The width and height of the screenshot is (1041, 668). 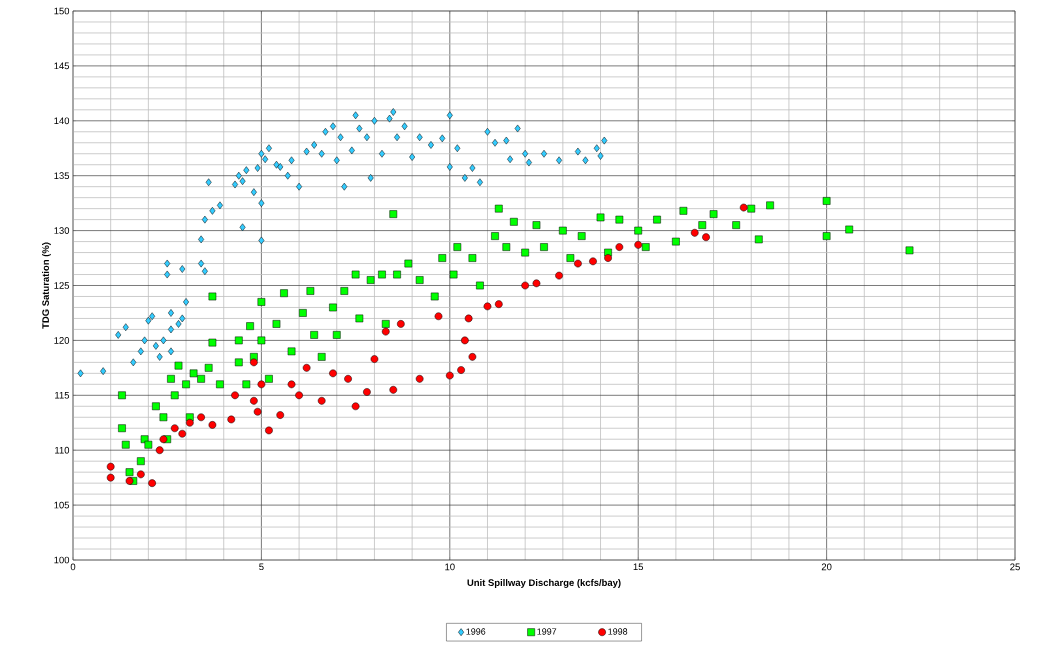 What do you see at coordinates (62, 121) in the screenshot?
I see `y-tick-label: 140` at bounding box center [62, 121].